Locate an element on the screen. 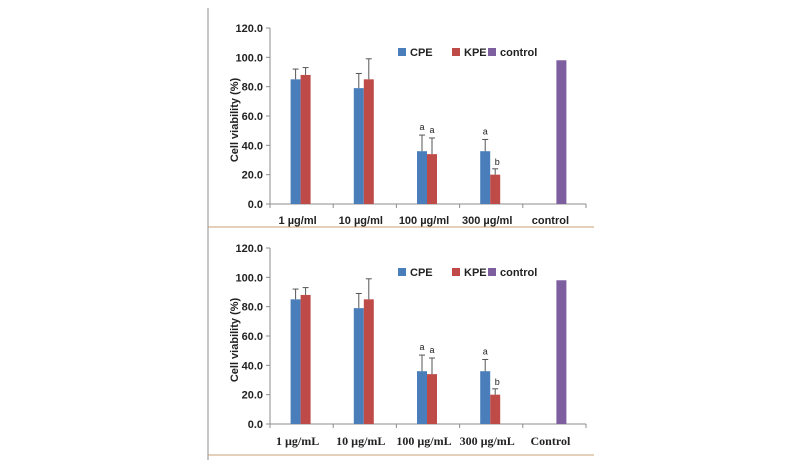 The image size is (800, 466). x-tick-label: control is located at coordinates (550, 221).